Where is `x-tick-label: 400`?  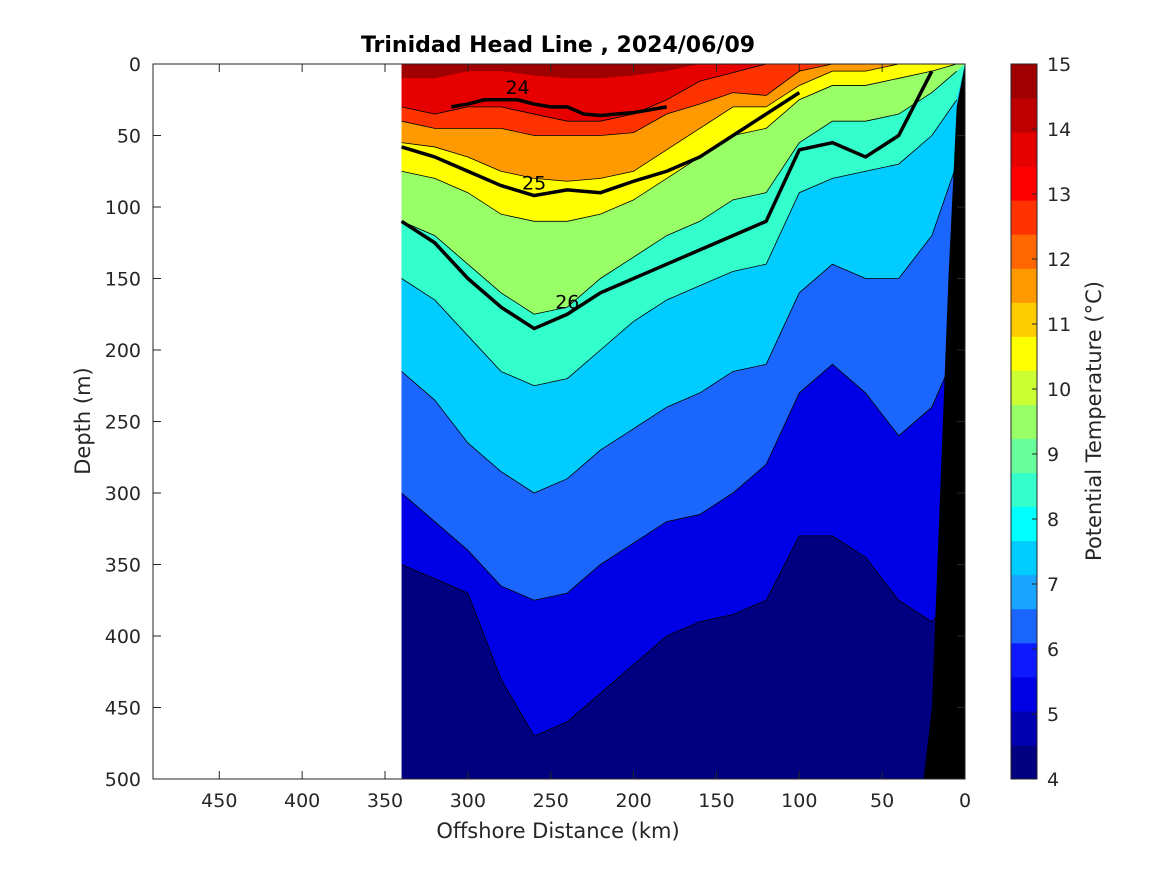 x-tick-label: 400 is located at coordinates (302, 801).